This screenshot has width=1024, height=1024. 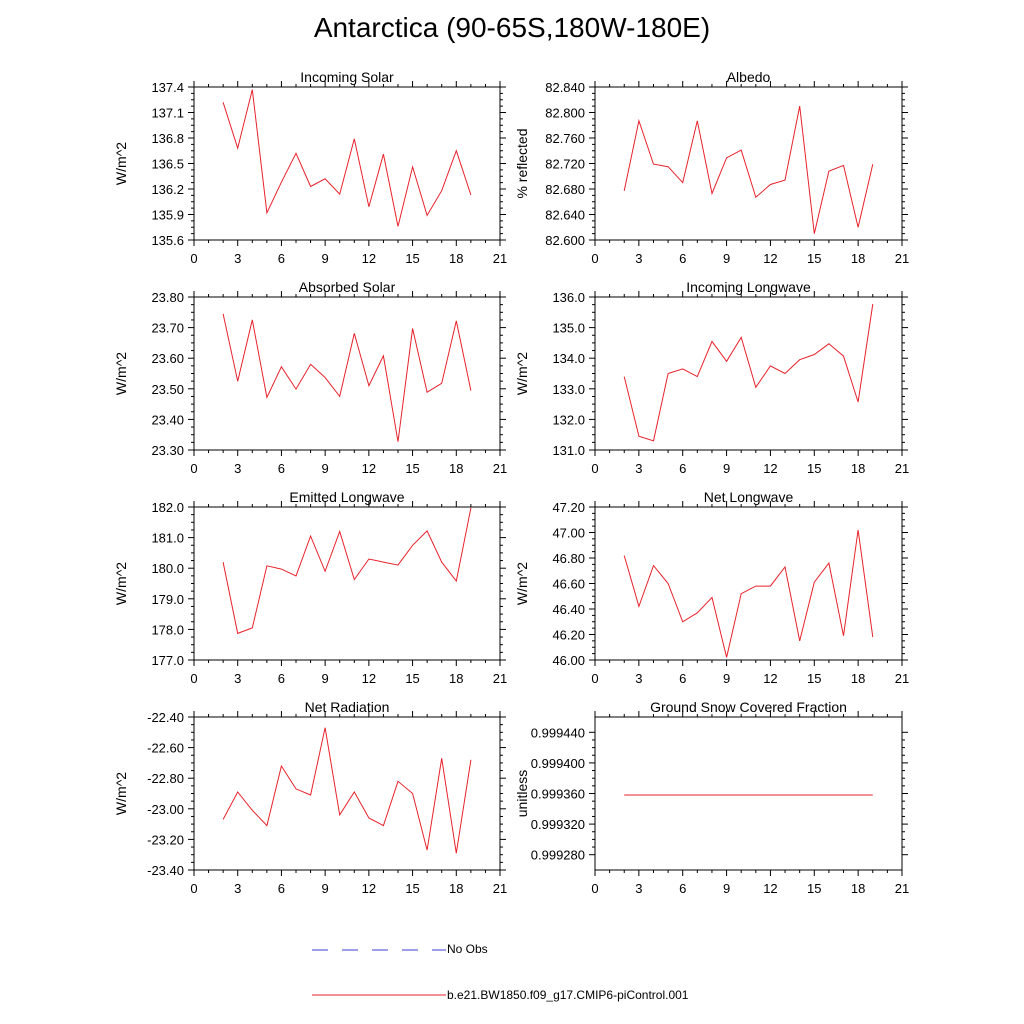 I want to click on y-tick-label: 0.999440, so click(x=558, y=732).